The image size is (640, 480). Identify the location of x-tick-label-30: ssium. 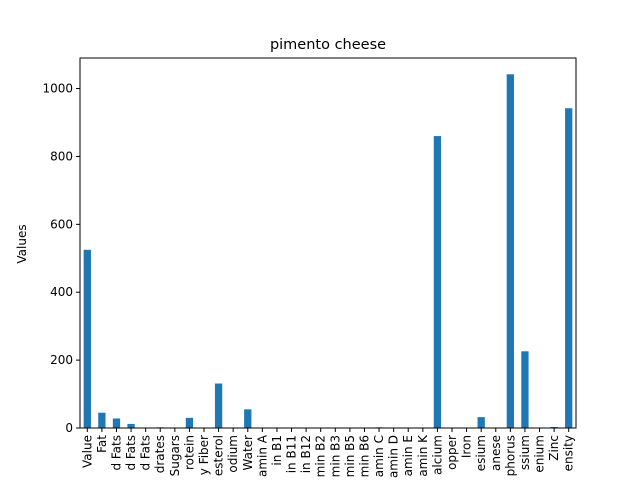
(525, 452).